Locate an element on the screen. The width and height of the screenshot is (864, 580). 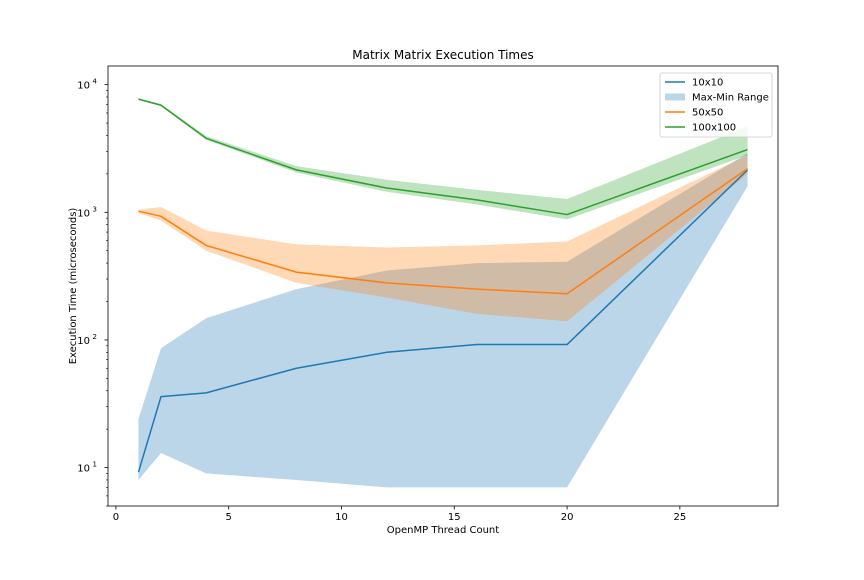
y-tick-exponent: 1 is located at coordinates (95, 465).